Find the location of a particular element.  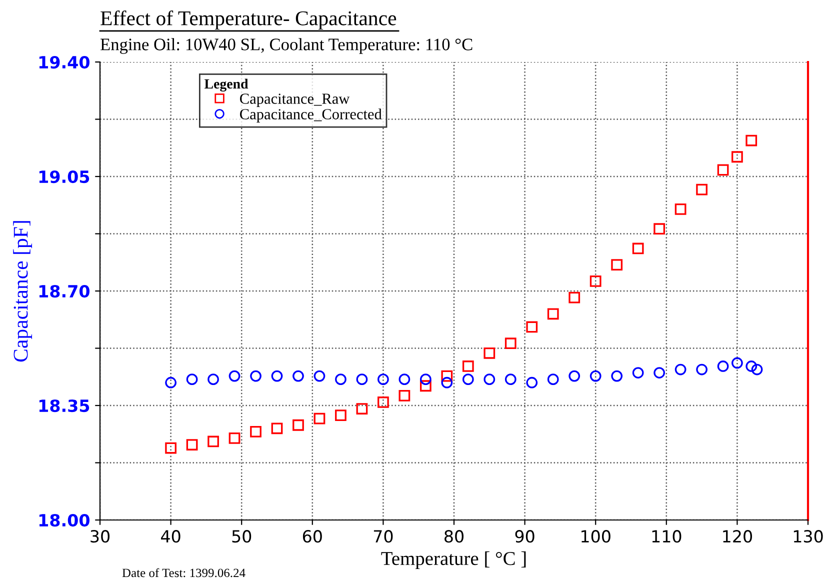

x-tick-label: 120 is located at coordinates (737, 536).